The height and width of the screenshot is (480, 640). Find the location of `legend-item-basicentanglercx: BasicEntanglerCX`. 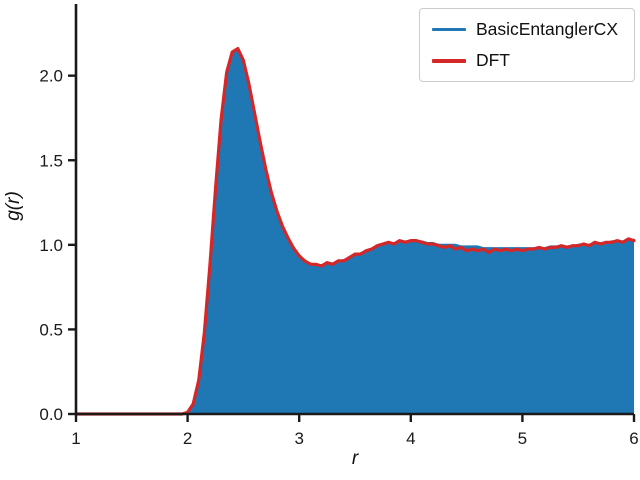

legend-item-basicentanglercx: BasicEntanglerCX is located at coordinates (524, 29).